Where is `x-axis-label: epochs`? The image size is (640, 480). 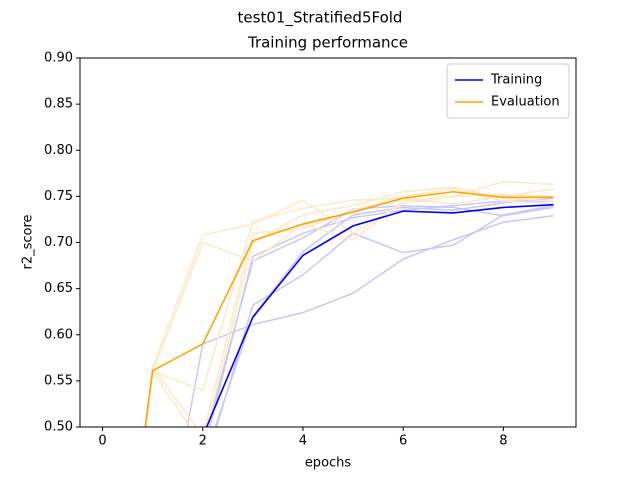
x-axis-label: epochs is located at coordinates (328, 463).